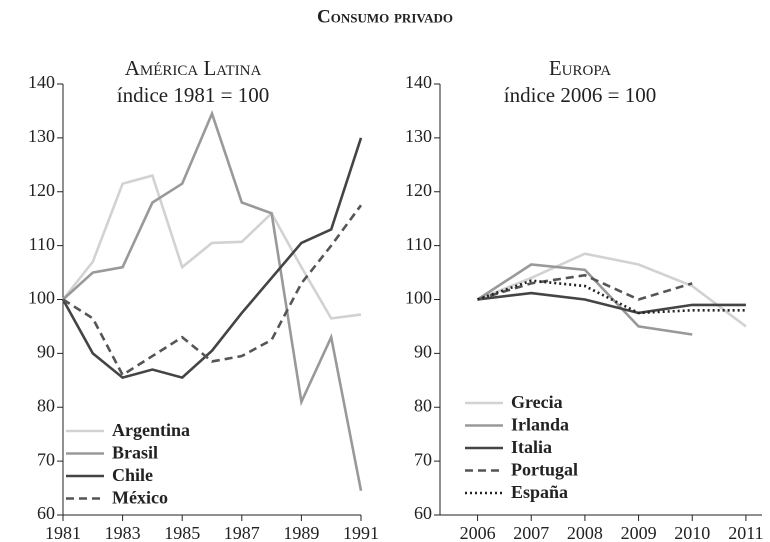 The height and width of the screenshot is (542, 770). What do you see at coordinates (63, 532) in the screenshot?
I see `x-tick-label: 1981` at bounding box center [63, 532].